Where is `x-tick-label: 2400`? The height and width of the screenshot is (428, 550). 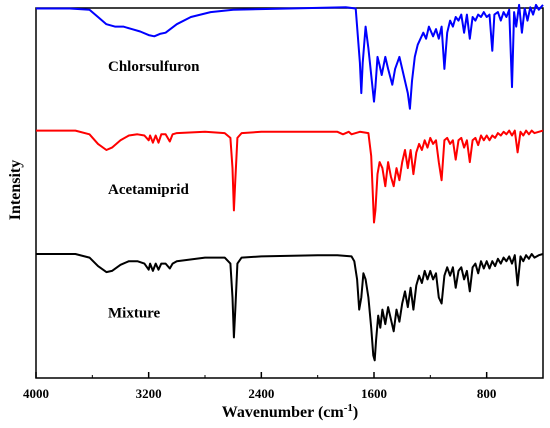 x-tick-label: 2400 is located at coordinates (261, 393).